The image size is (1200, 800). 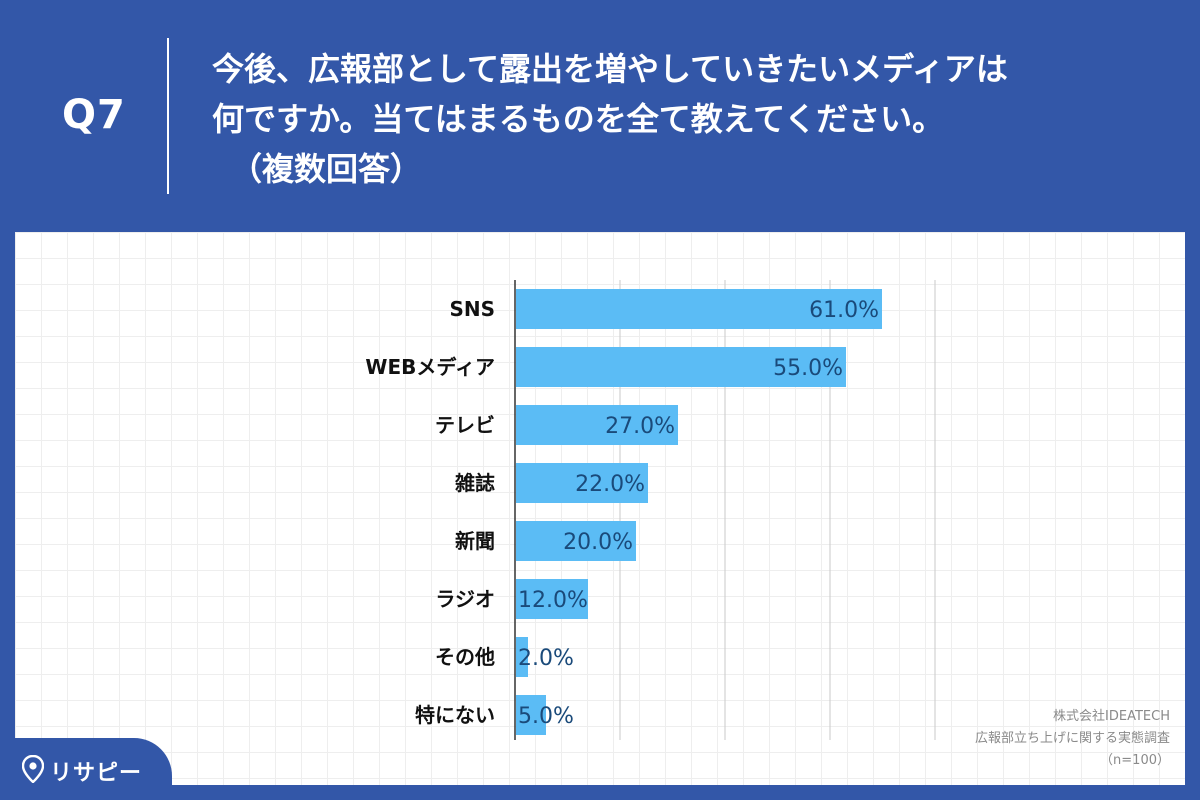 I want to click on category-label: ラジオ, so click(x=465, y=599).